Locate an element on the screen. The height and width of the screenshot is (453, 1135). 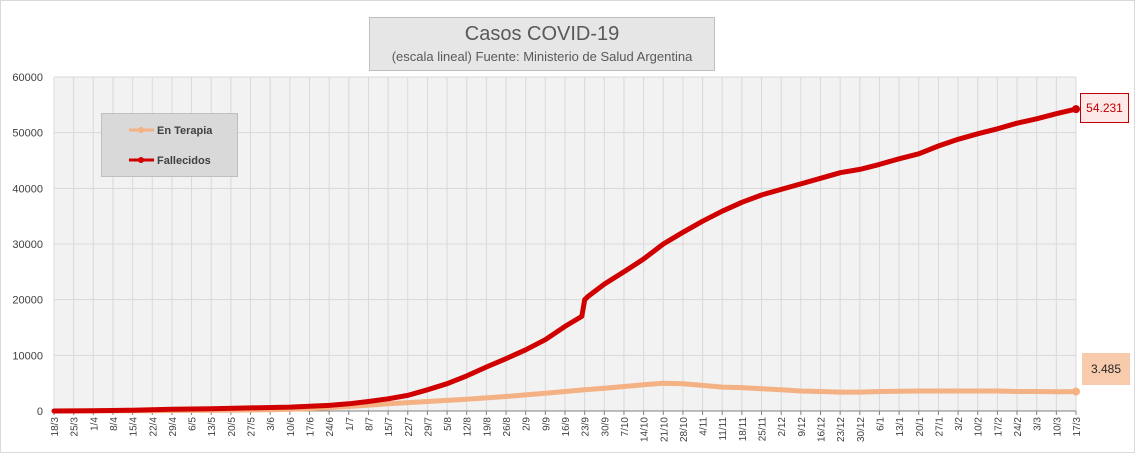
x-tick-label: 10/2 is located at coordinates (979, 427).